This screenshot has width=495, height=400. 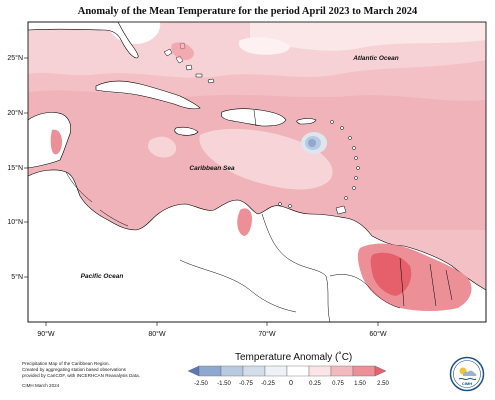 I want to click on lat-tick-label: 15°N, so click(x=15, y=168).